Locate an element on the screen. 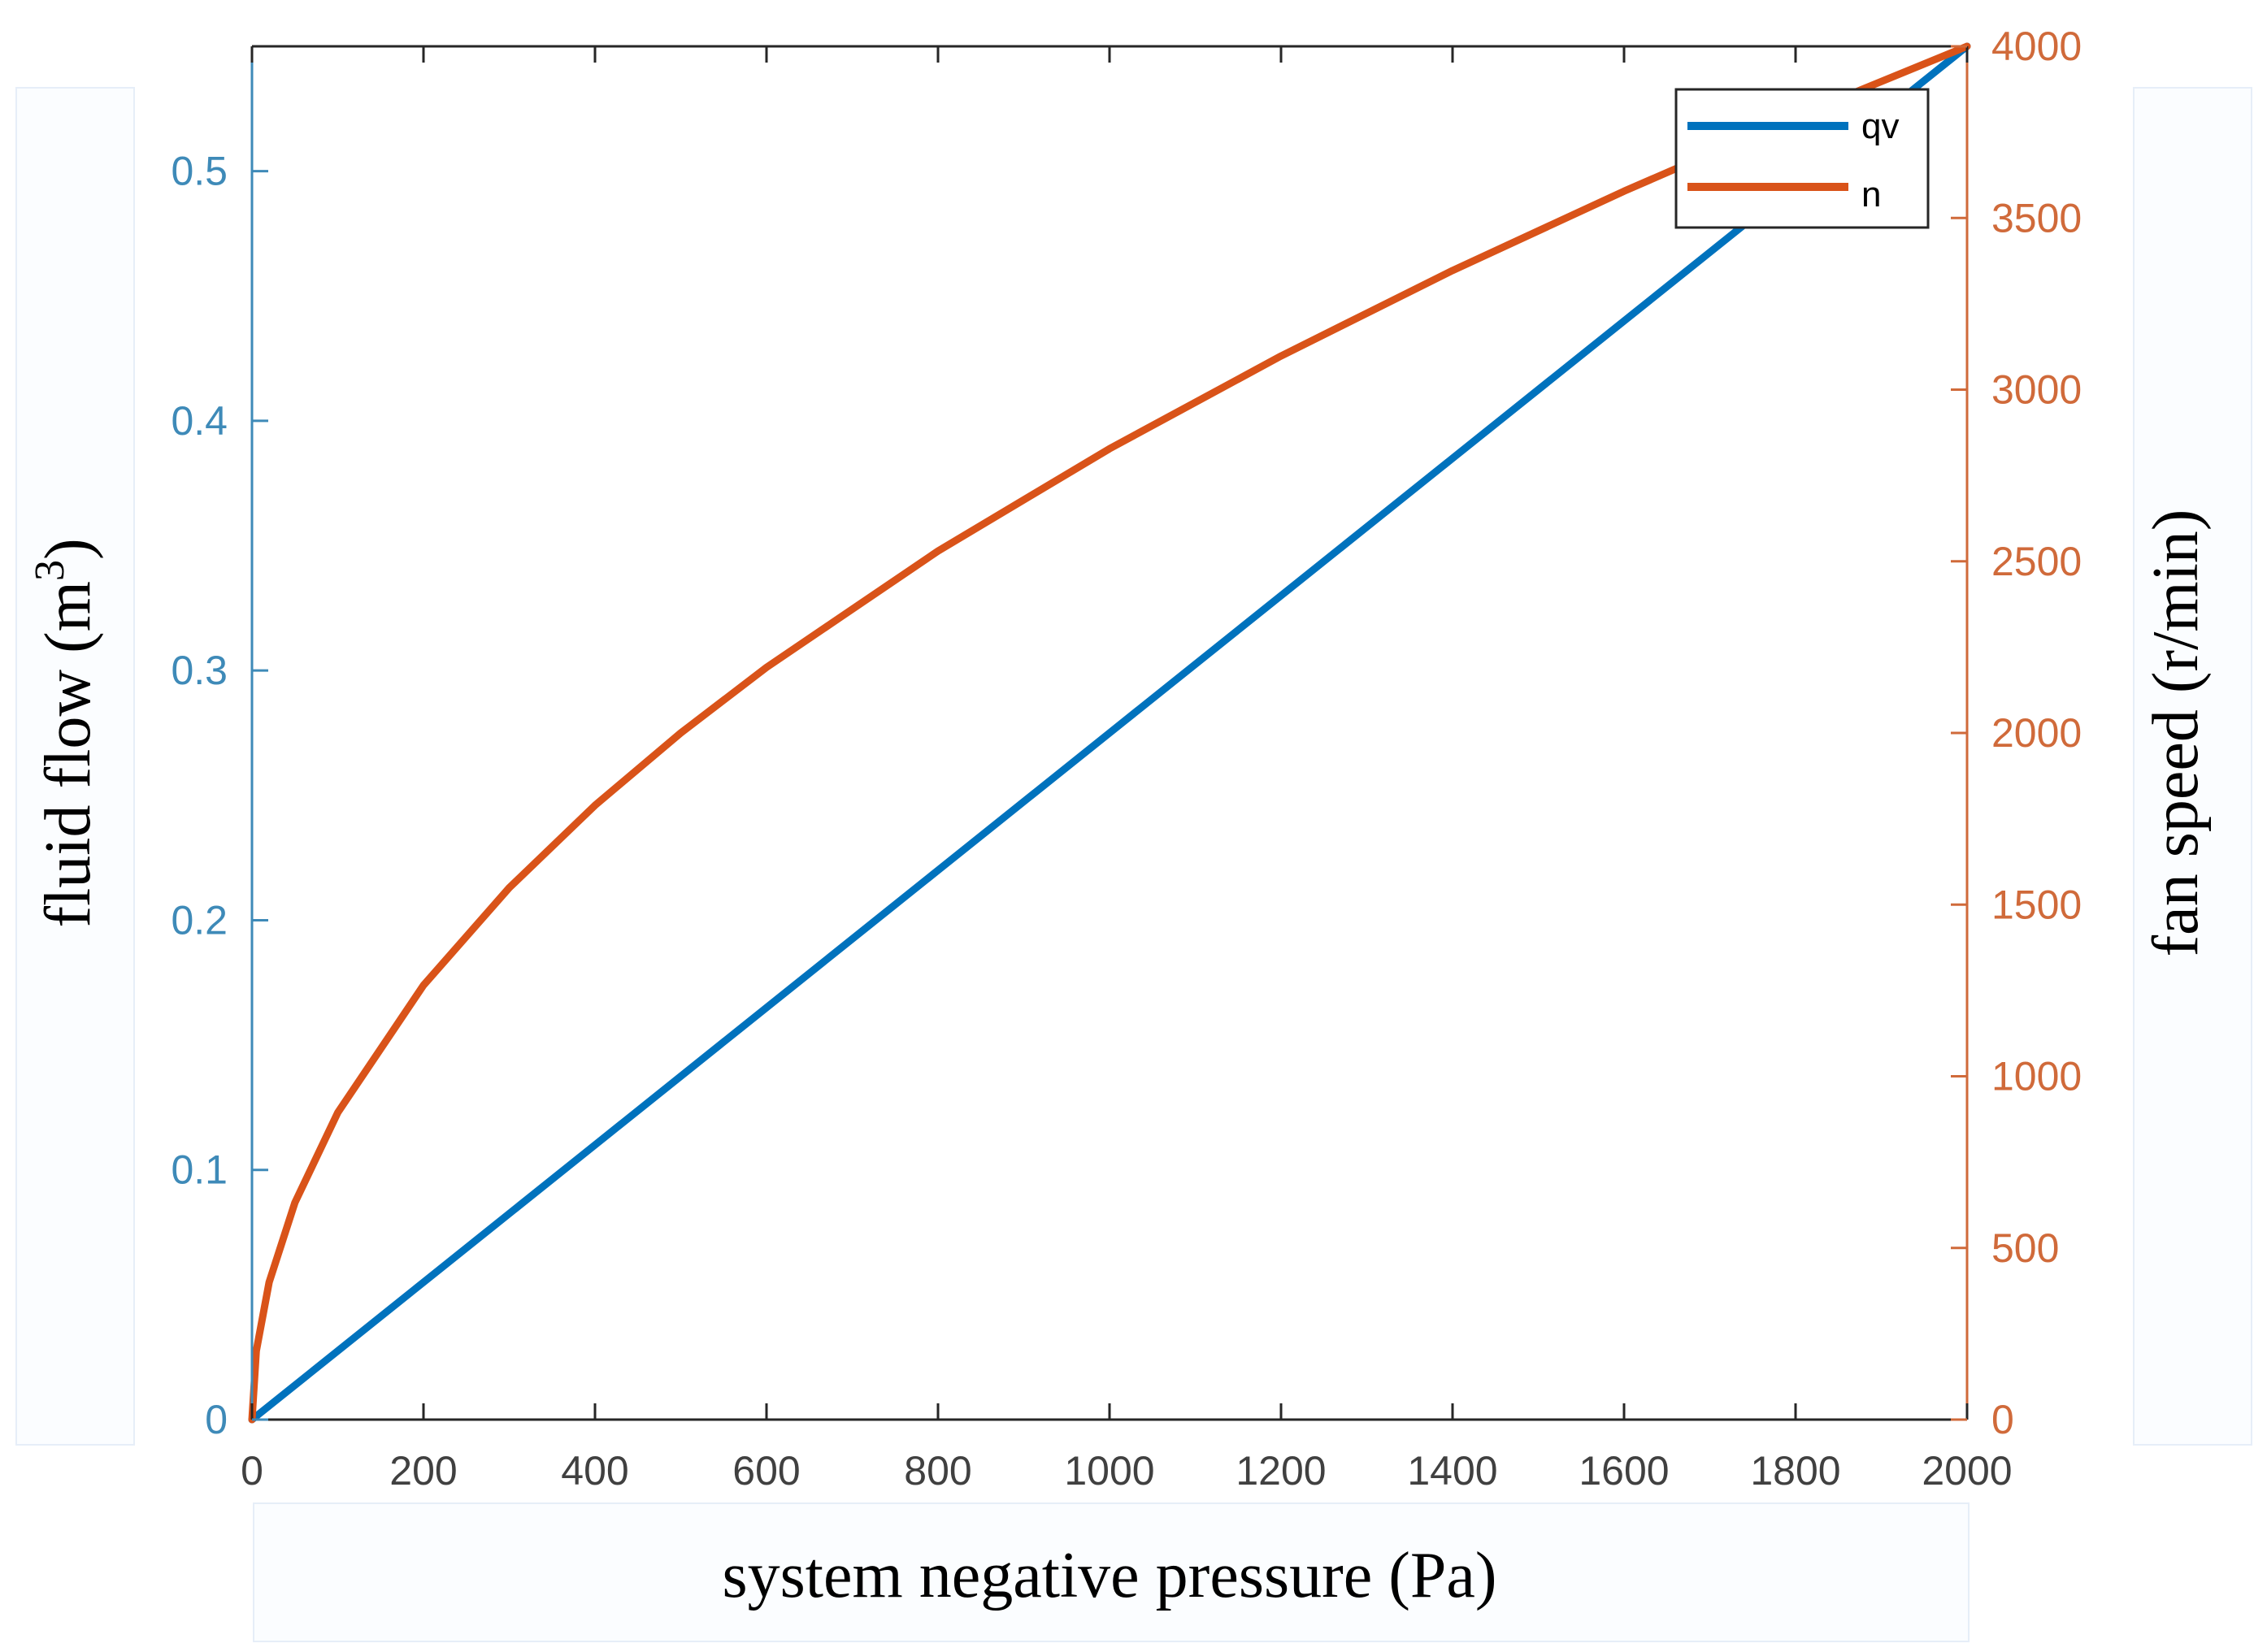 The height and width of the screenshot is (1652, 2267). y-right-tick-label: 500 is located at coordinates (2025, 1248).